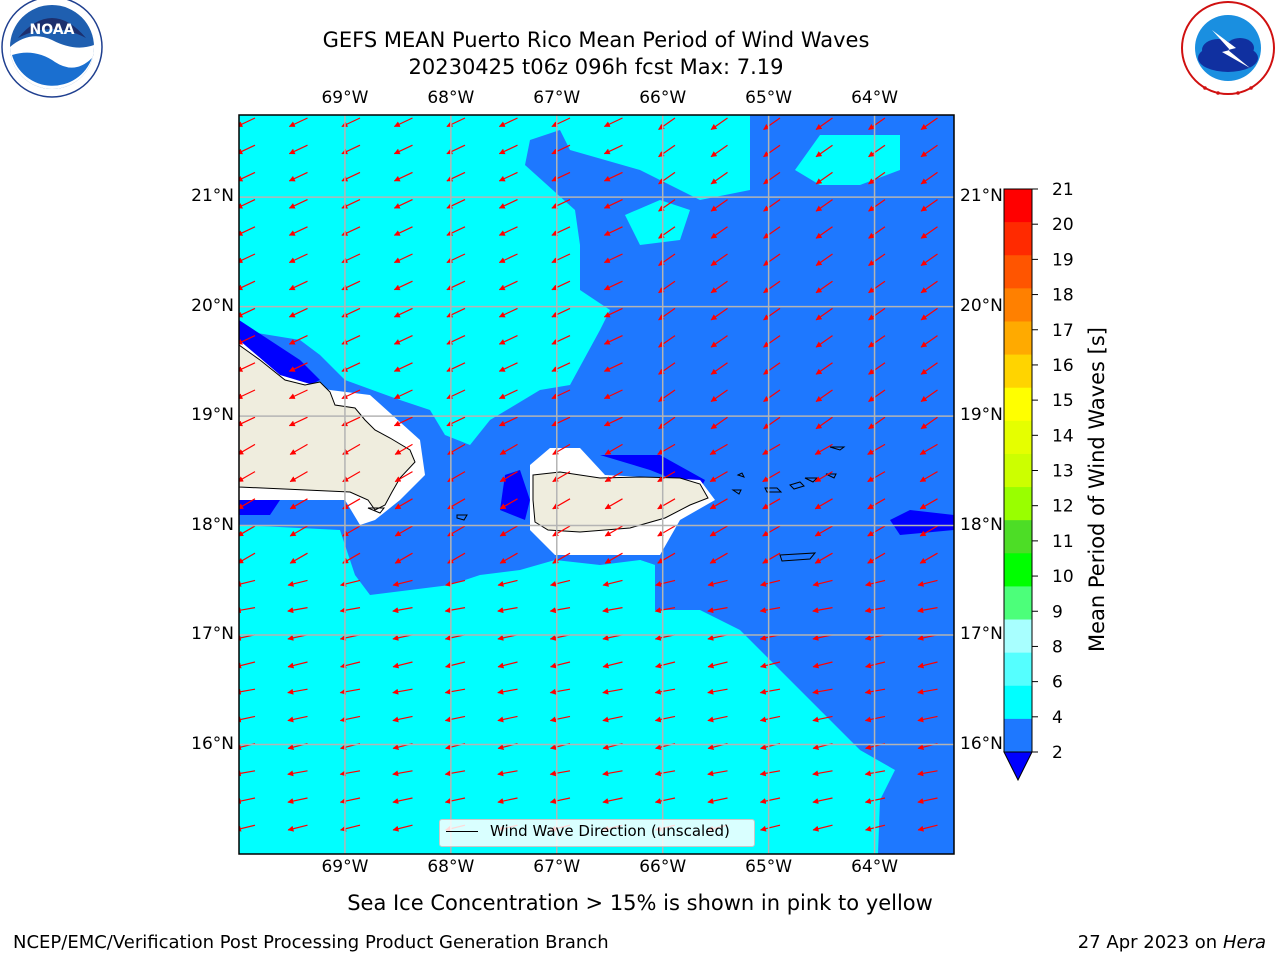  Describe the element at coordinates (1244, 942) in the screenshot. I see `footer-host: Hera` at that location.